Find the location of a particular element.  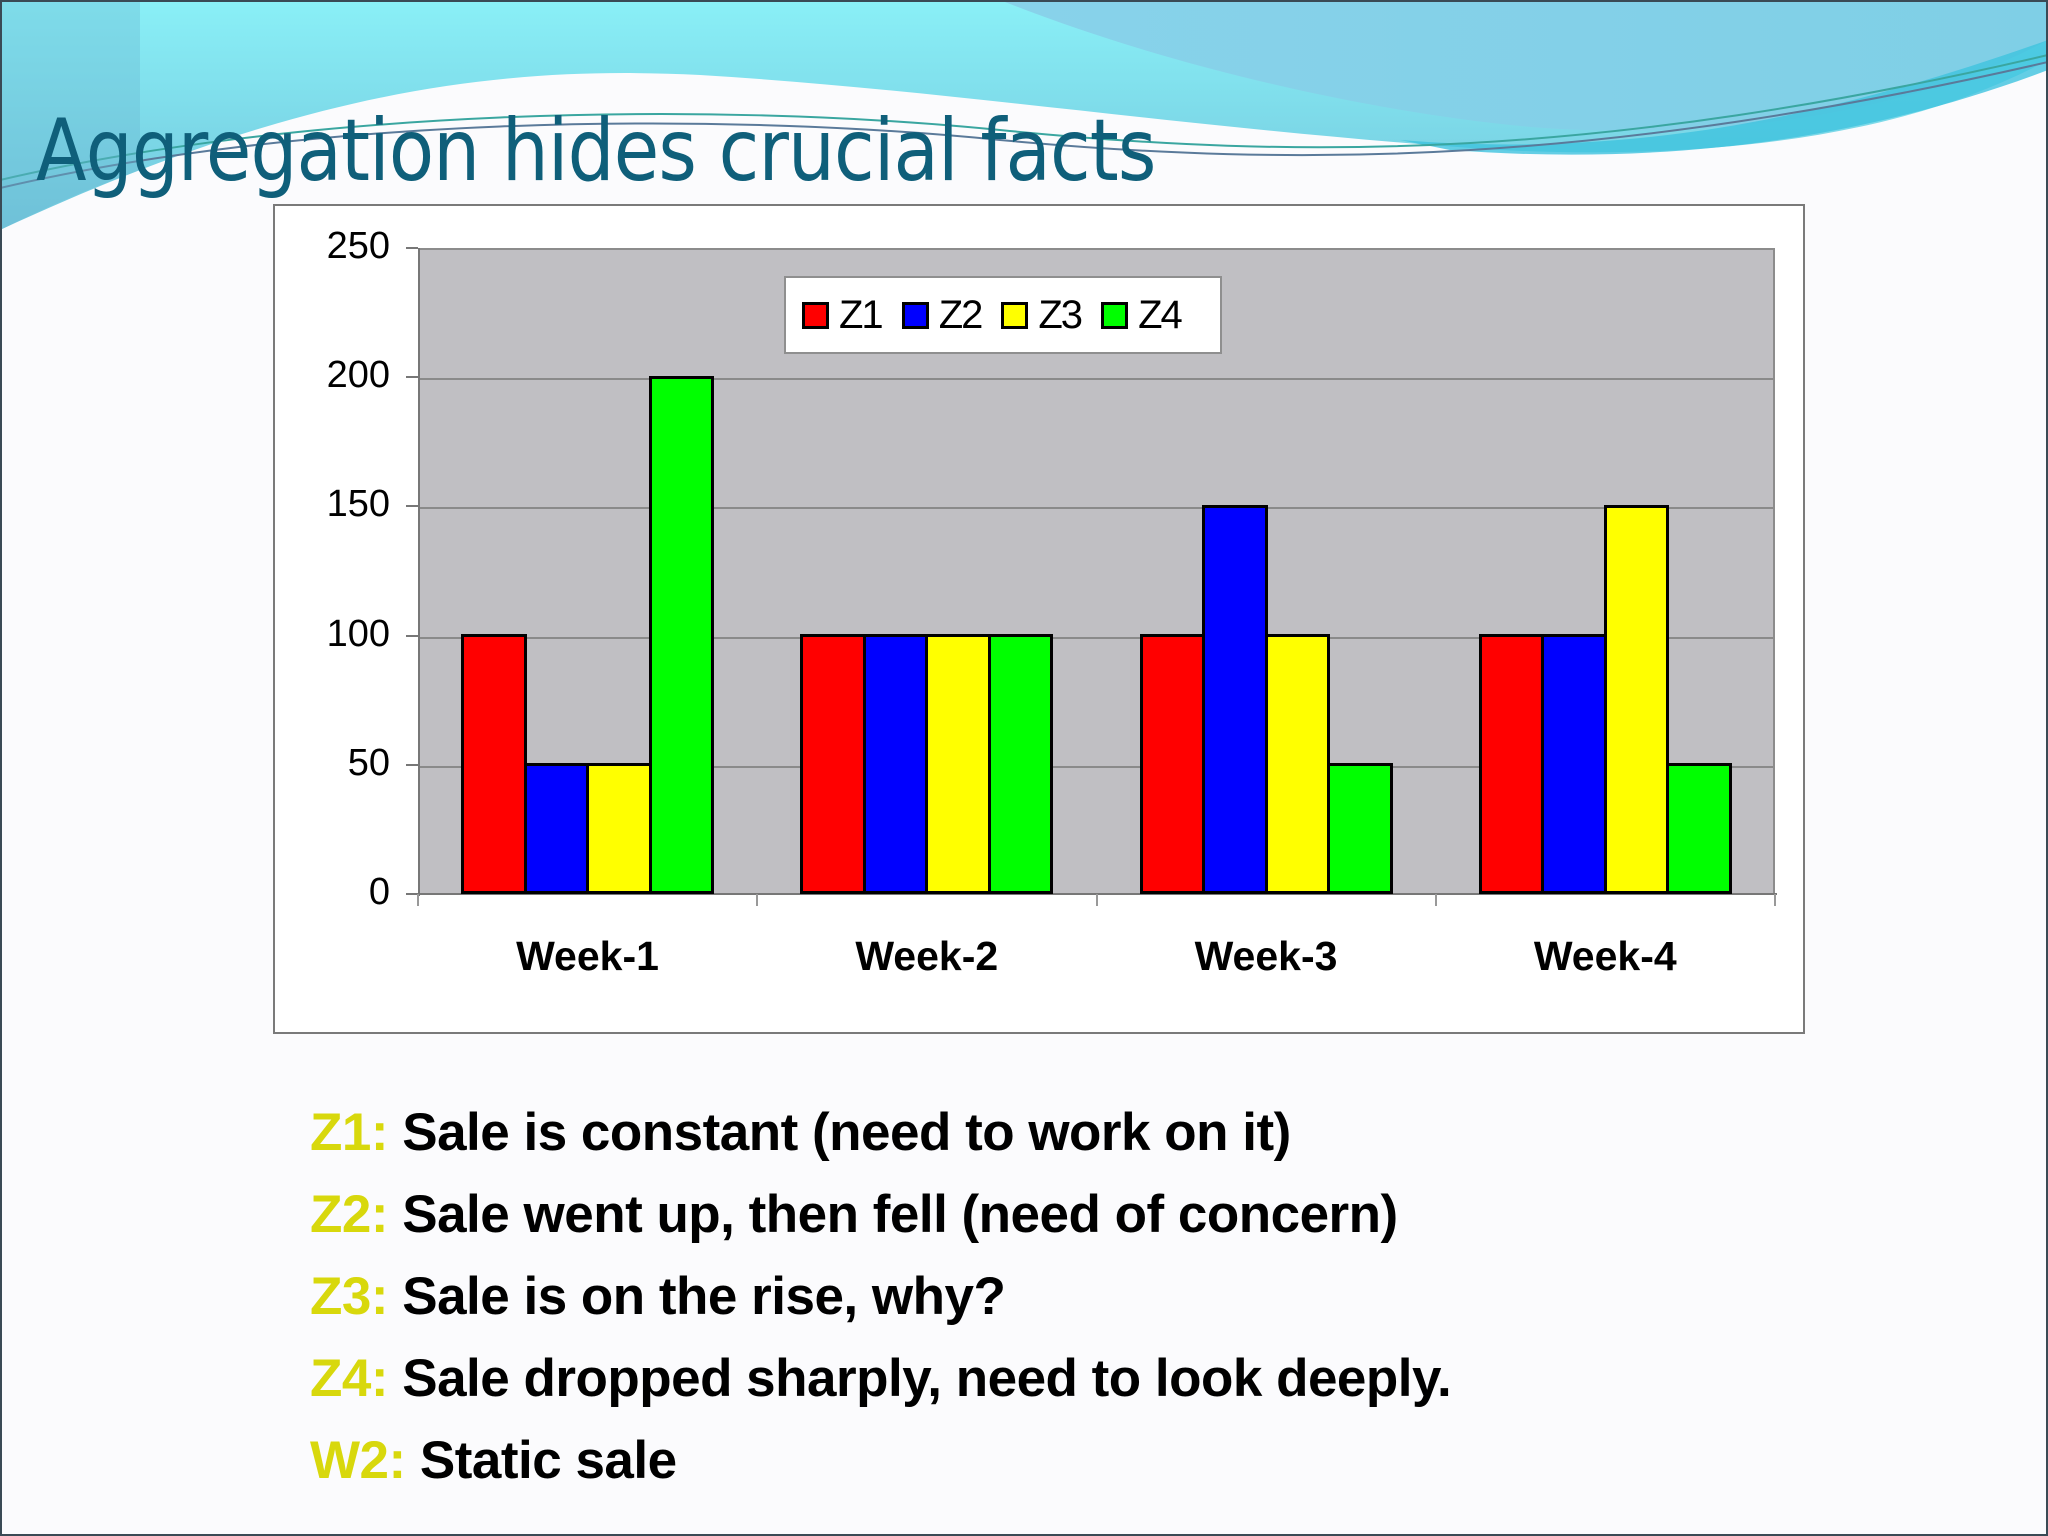

y-tick-label: 150 is located at coordinates (358, 504).